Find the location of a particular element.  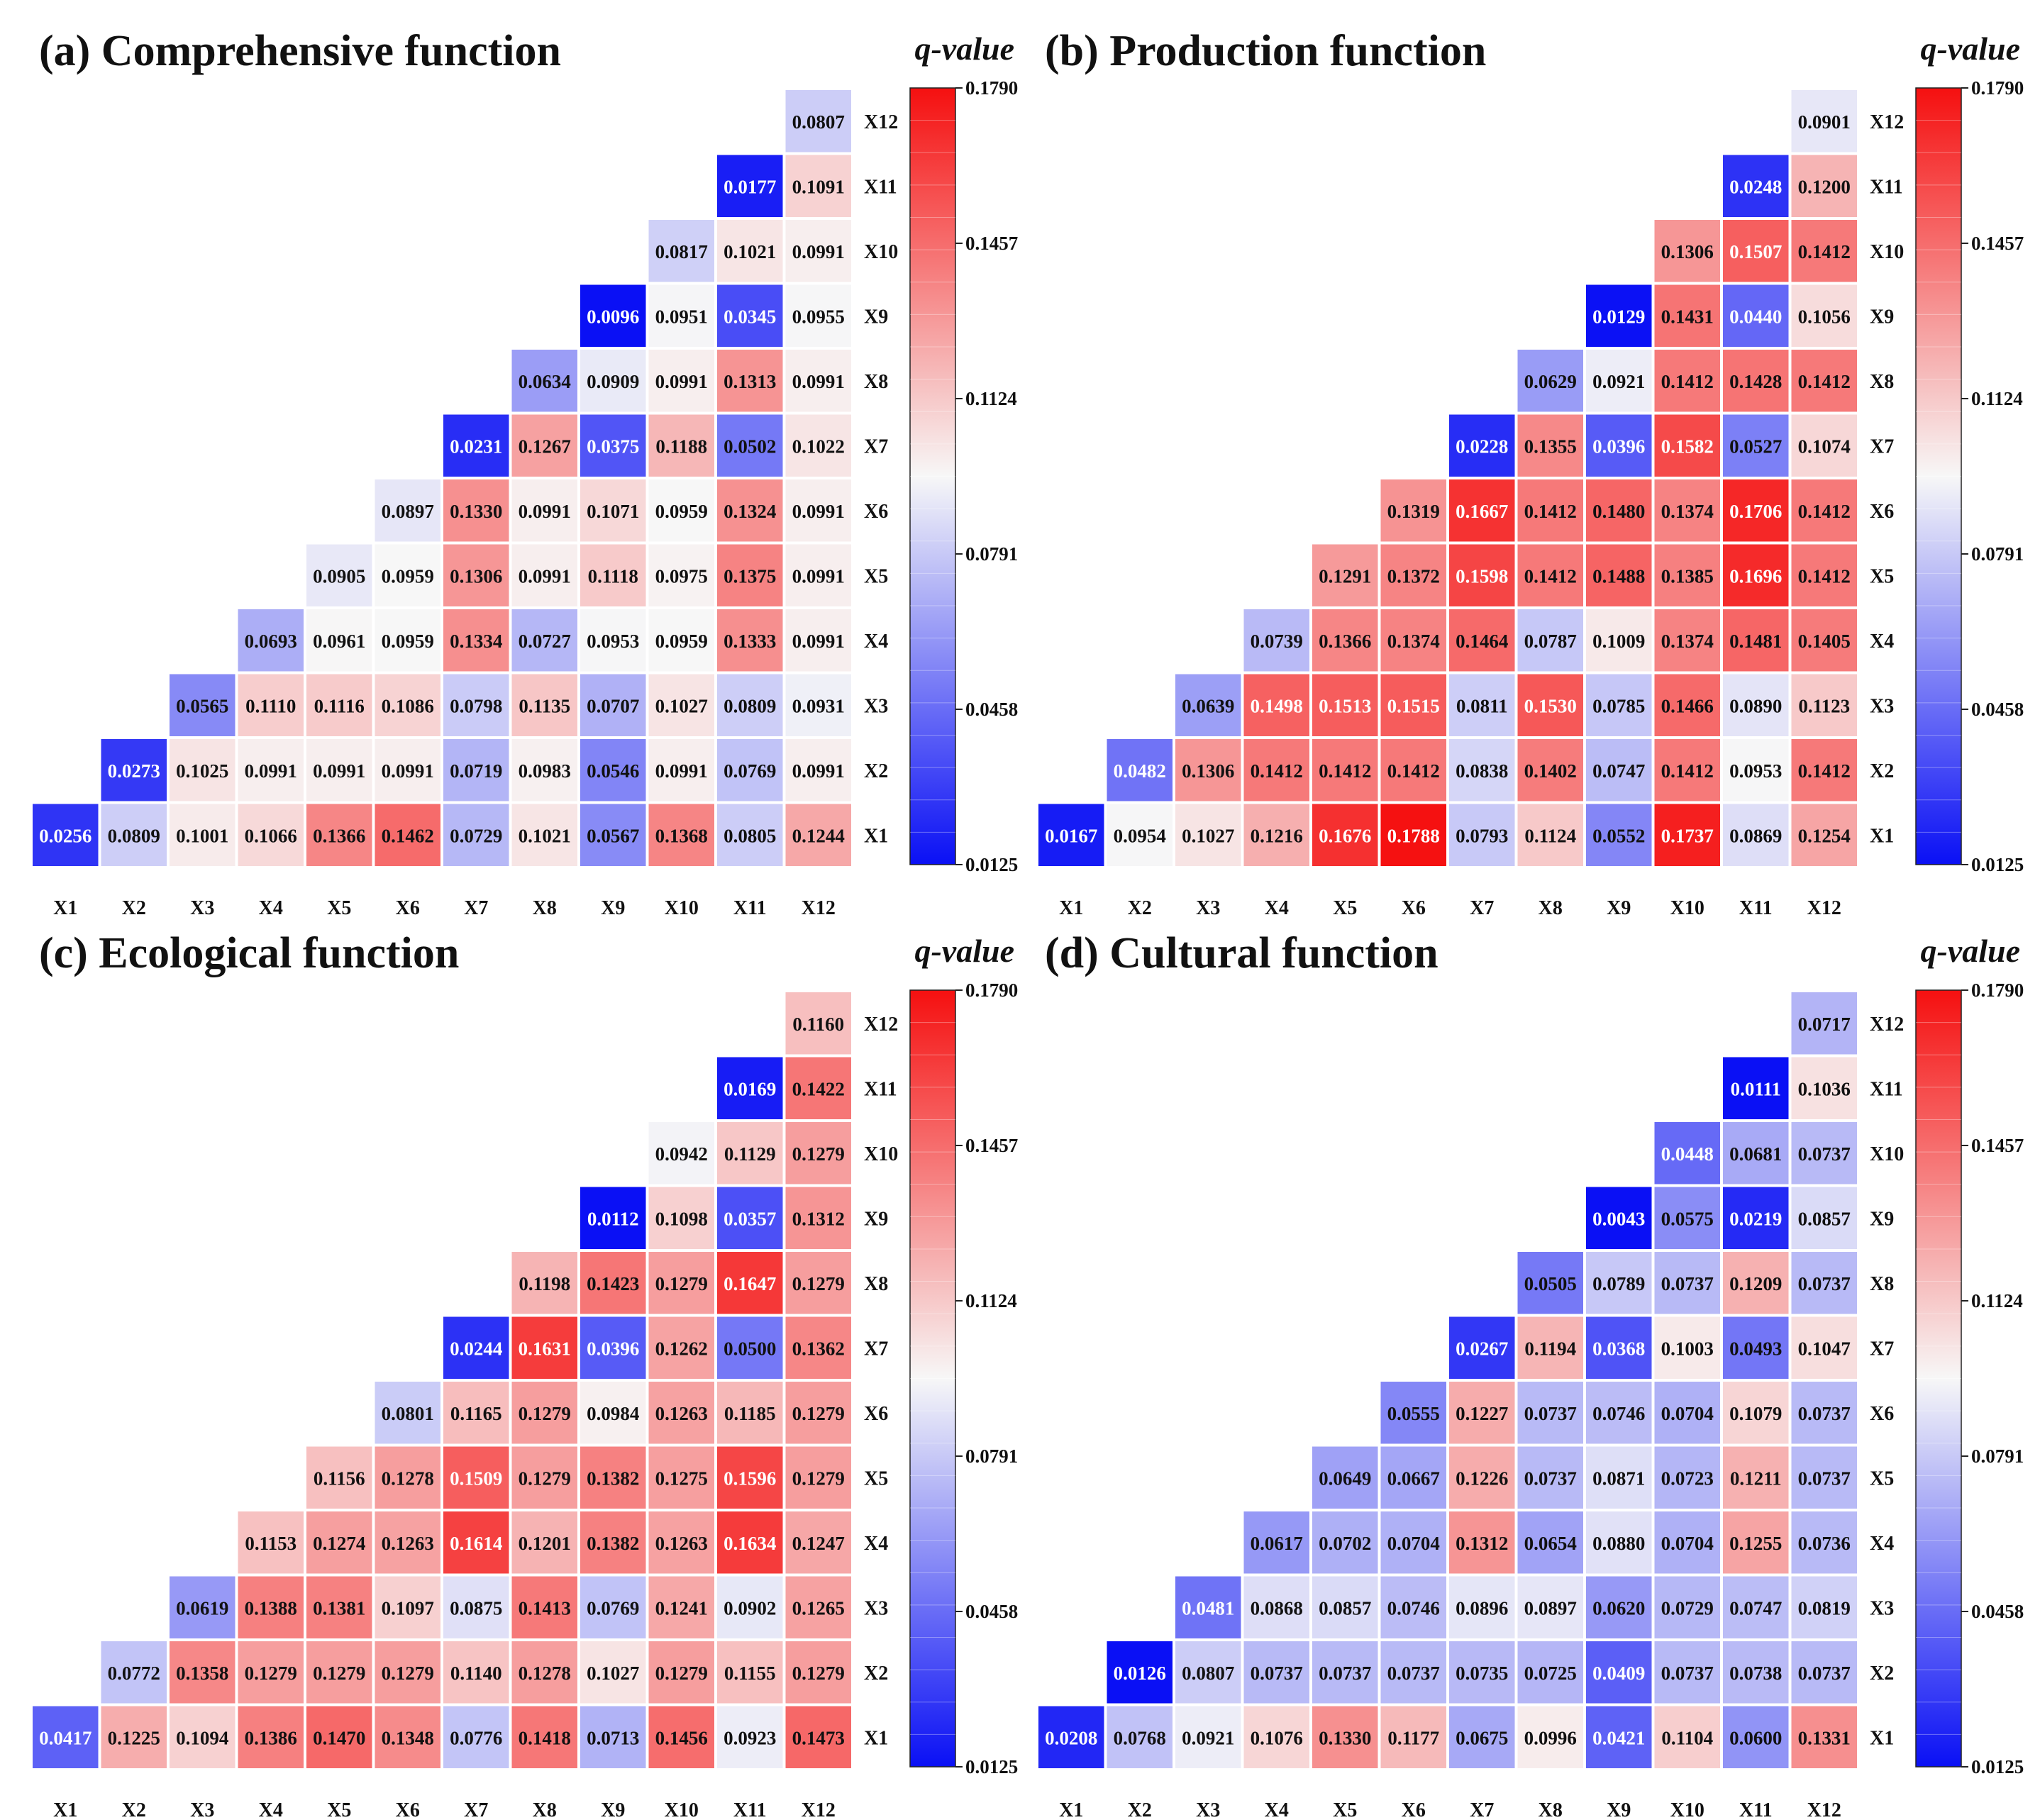

cell-value-label: 0.0738 is located at coordinates (1756, 1674).